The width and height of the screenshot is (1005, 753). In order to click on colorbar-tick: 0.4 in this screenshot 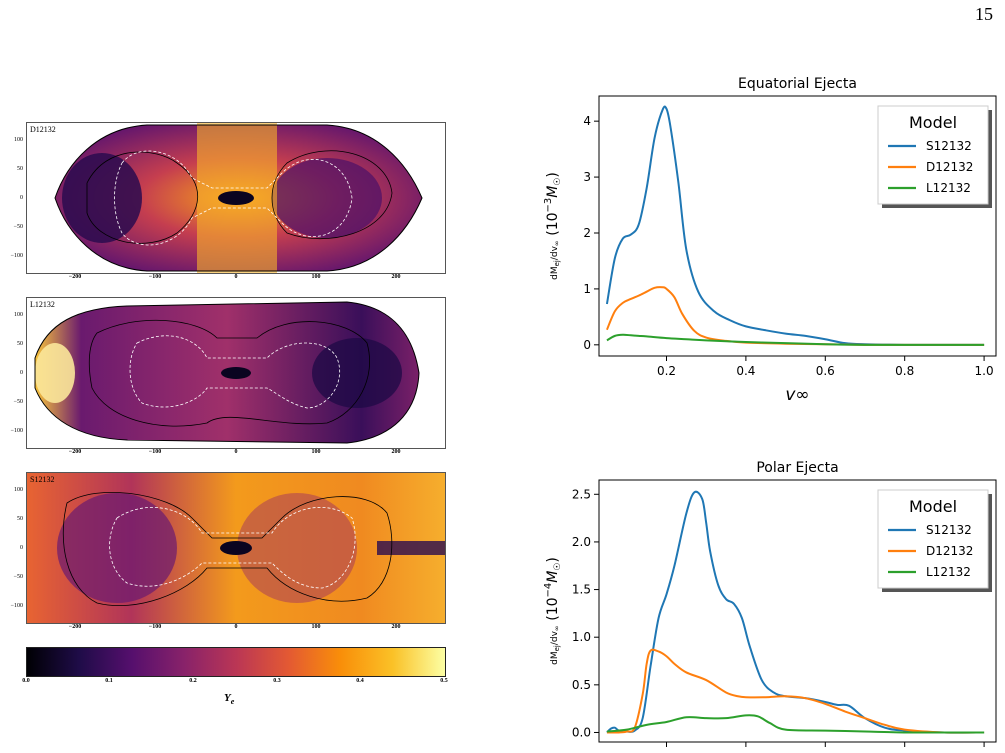, I will do `click(360, 681)`.